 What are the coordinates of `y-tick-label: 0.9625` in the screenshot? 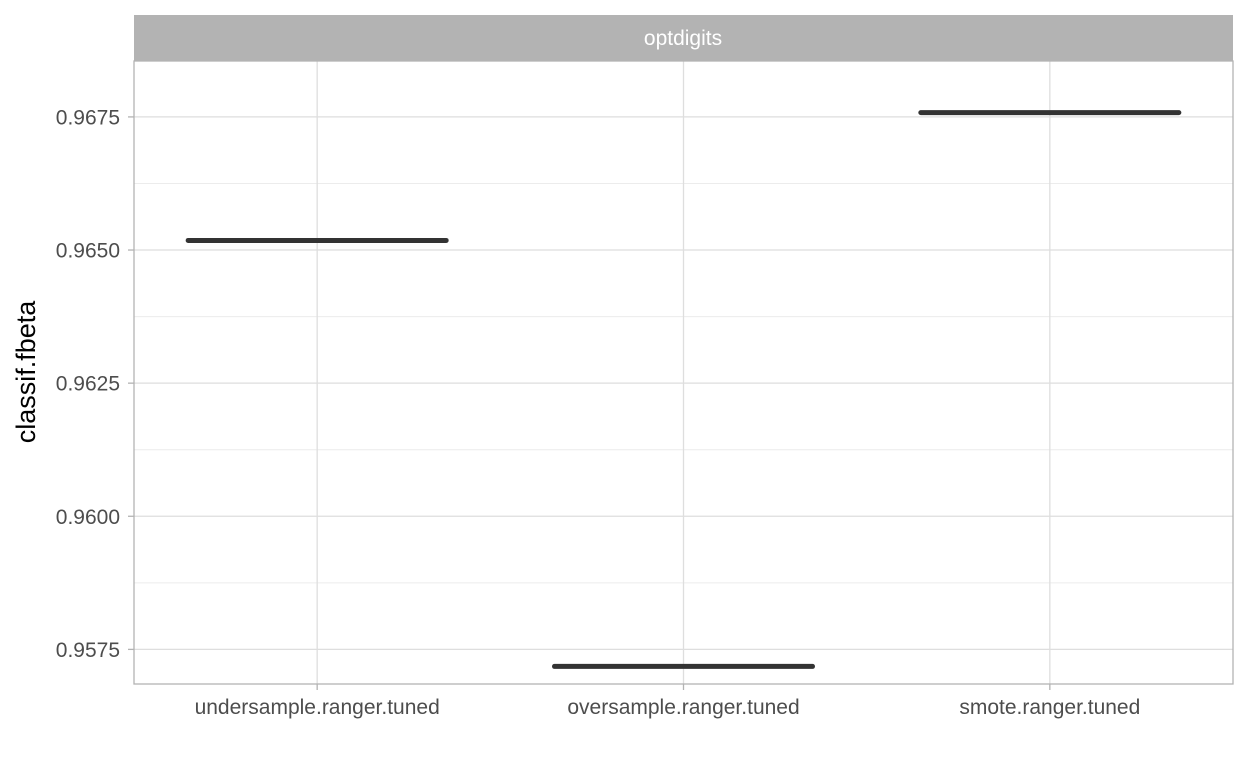 It's located at (88, 384).